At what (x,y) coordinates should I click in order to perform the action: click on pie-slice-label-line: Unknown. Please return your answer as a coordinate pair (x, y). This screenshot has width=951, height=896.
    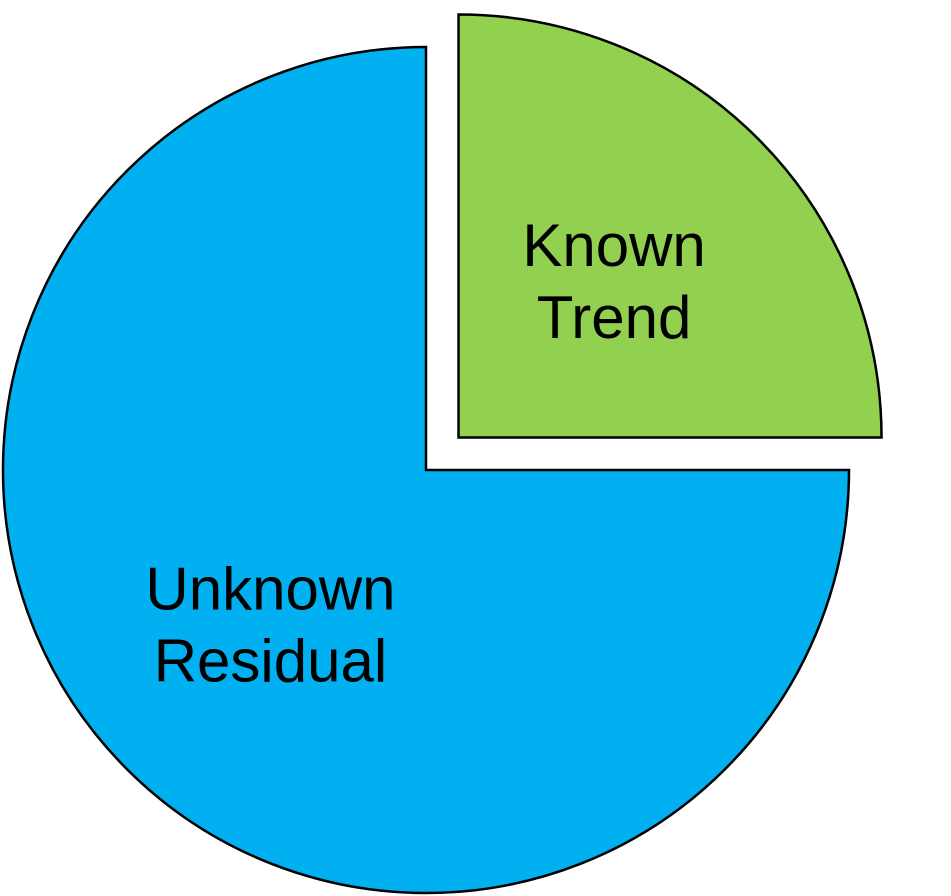
    Looking at the image, I should click on (270, 589).